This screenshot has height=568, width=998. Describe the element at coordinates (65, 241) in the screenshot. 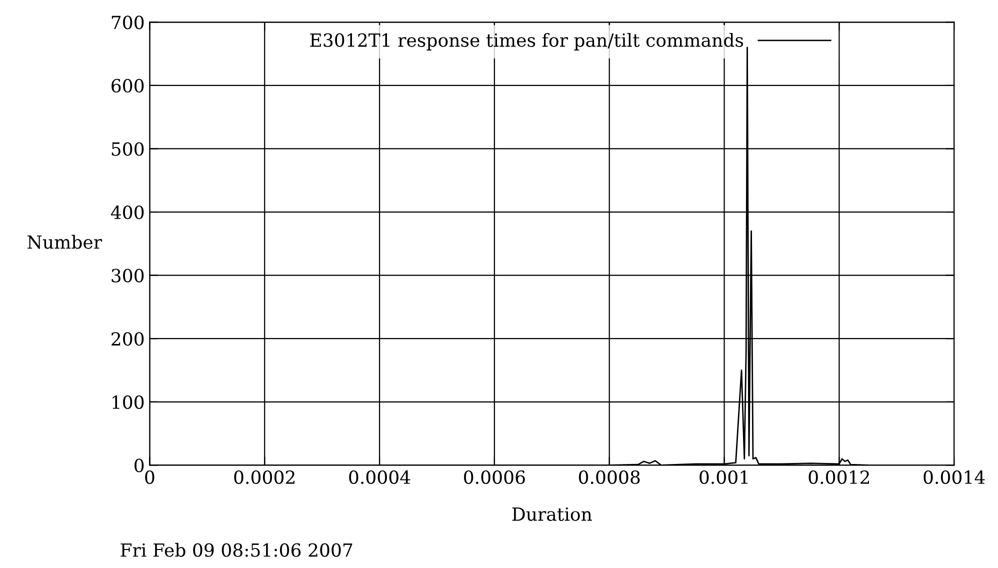

I see `y-axis-title: Number` at that location.